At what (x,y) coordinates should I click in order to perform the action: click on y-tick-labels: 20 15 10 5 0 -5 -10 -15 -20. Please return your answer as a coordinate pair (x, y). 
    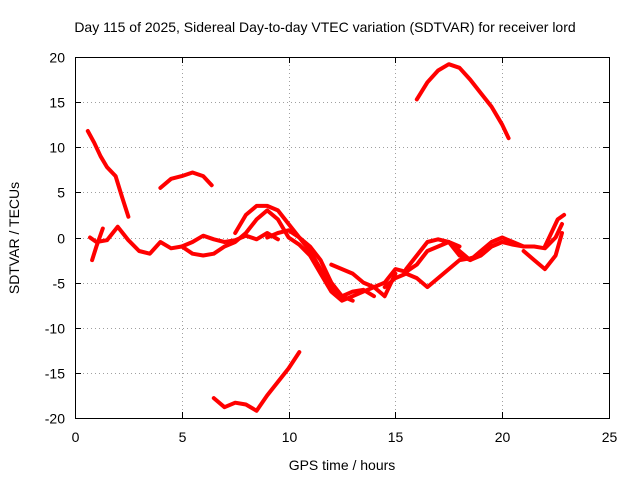
    Looking at the image, I should click on (55, 238).